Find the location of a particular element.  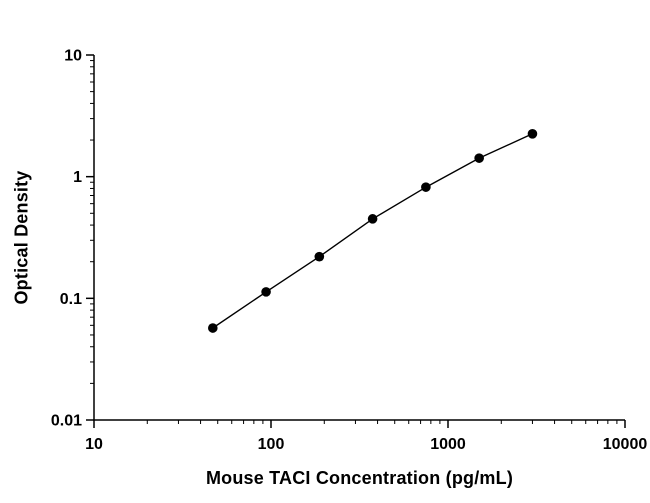

y-tick-label: 0.01 is located at coordinates (66, 421).